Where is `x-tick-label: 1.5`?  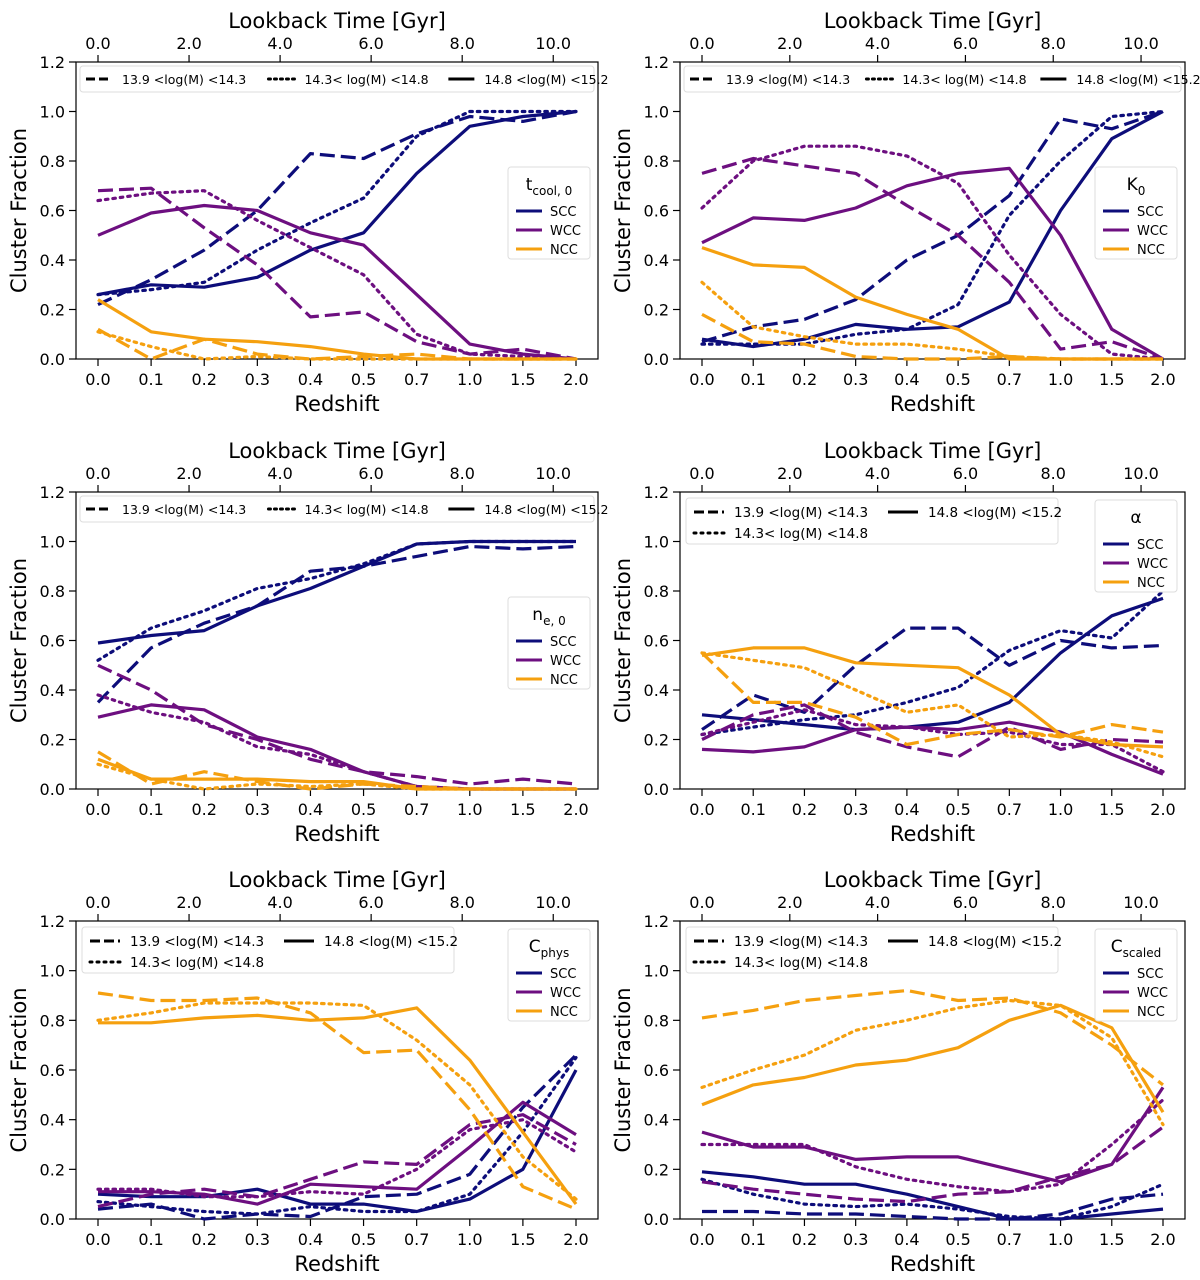
x-tick-label: 1.5 is located at coordinates (522, 379).